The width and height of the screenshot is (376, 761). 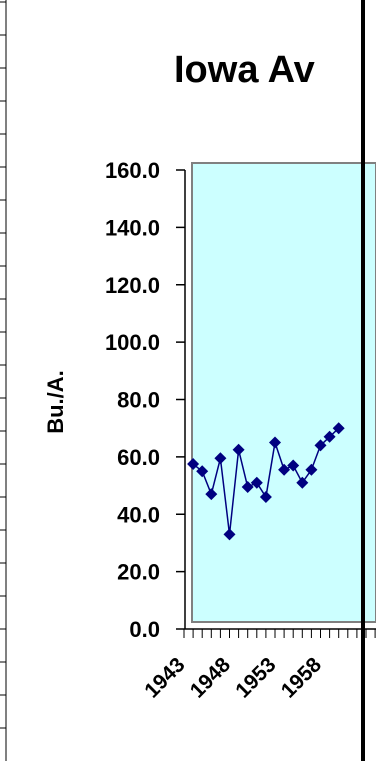 What do you see at coordinates (138, 514) in the screenshot?
I see `y-tick-label: 40.0` at bounding box center [138, 514].